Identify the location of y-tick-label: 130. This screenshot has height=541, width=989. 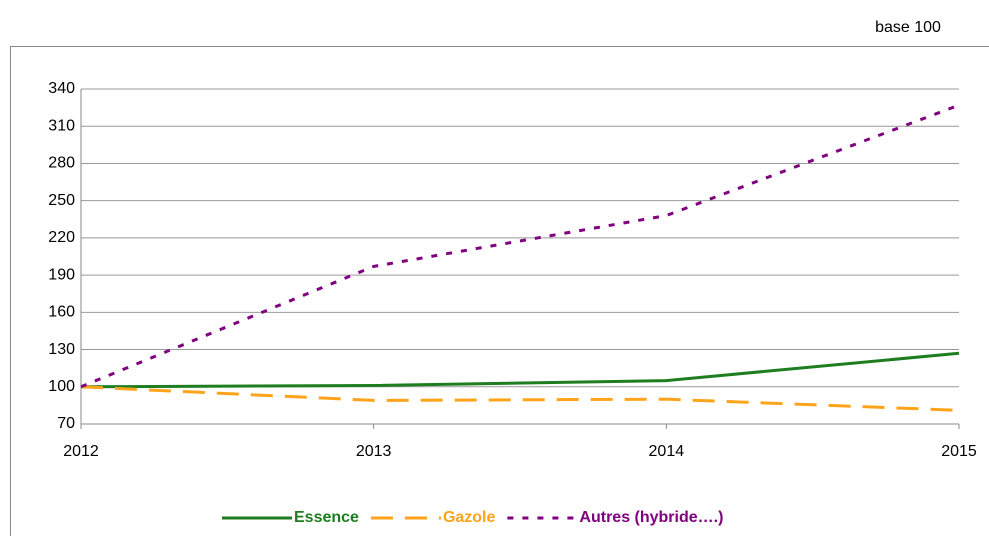
(61, 349).